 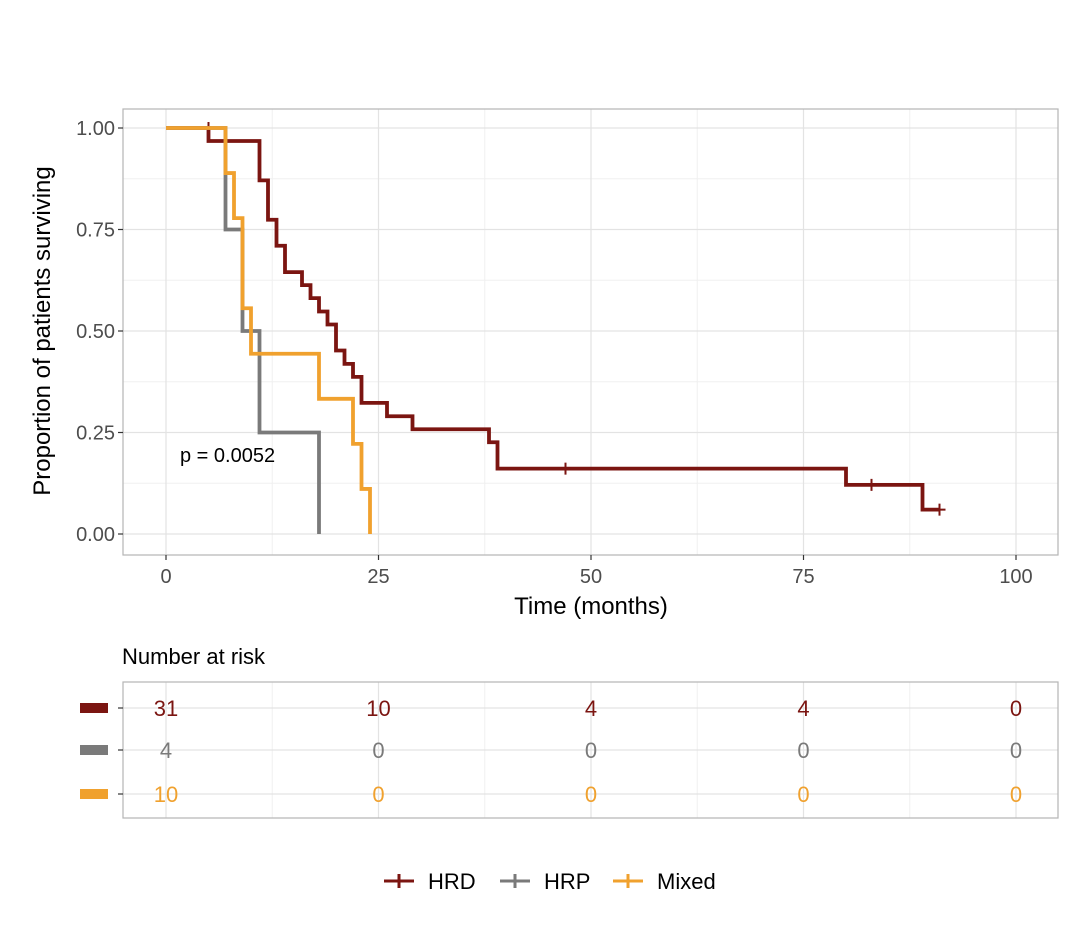 I want to click on x-tick-label: 100, so click(x=1015, y=577).